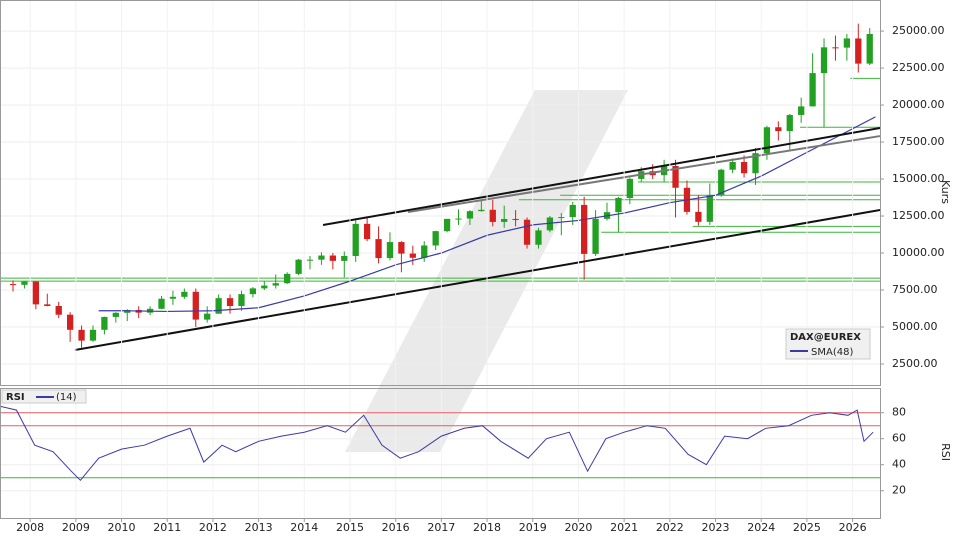 This screenshot has width=960, height=540. What do you see at coordinates (915, 289) in the screenshot?
I see `y-tick-label: 7500.00` at bounding box center [915, 289].